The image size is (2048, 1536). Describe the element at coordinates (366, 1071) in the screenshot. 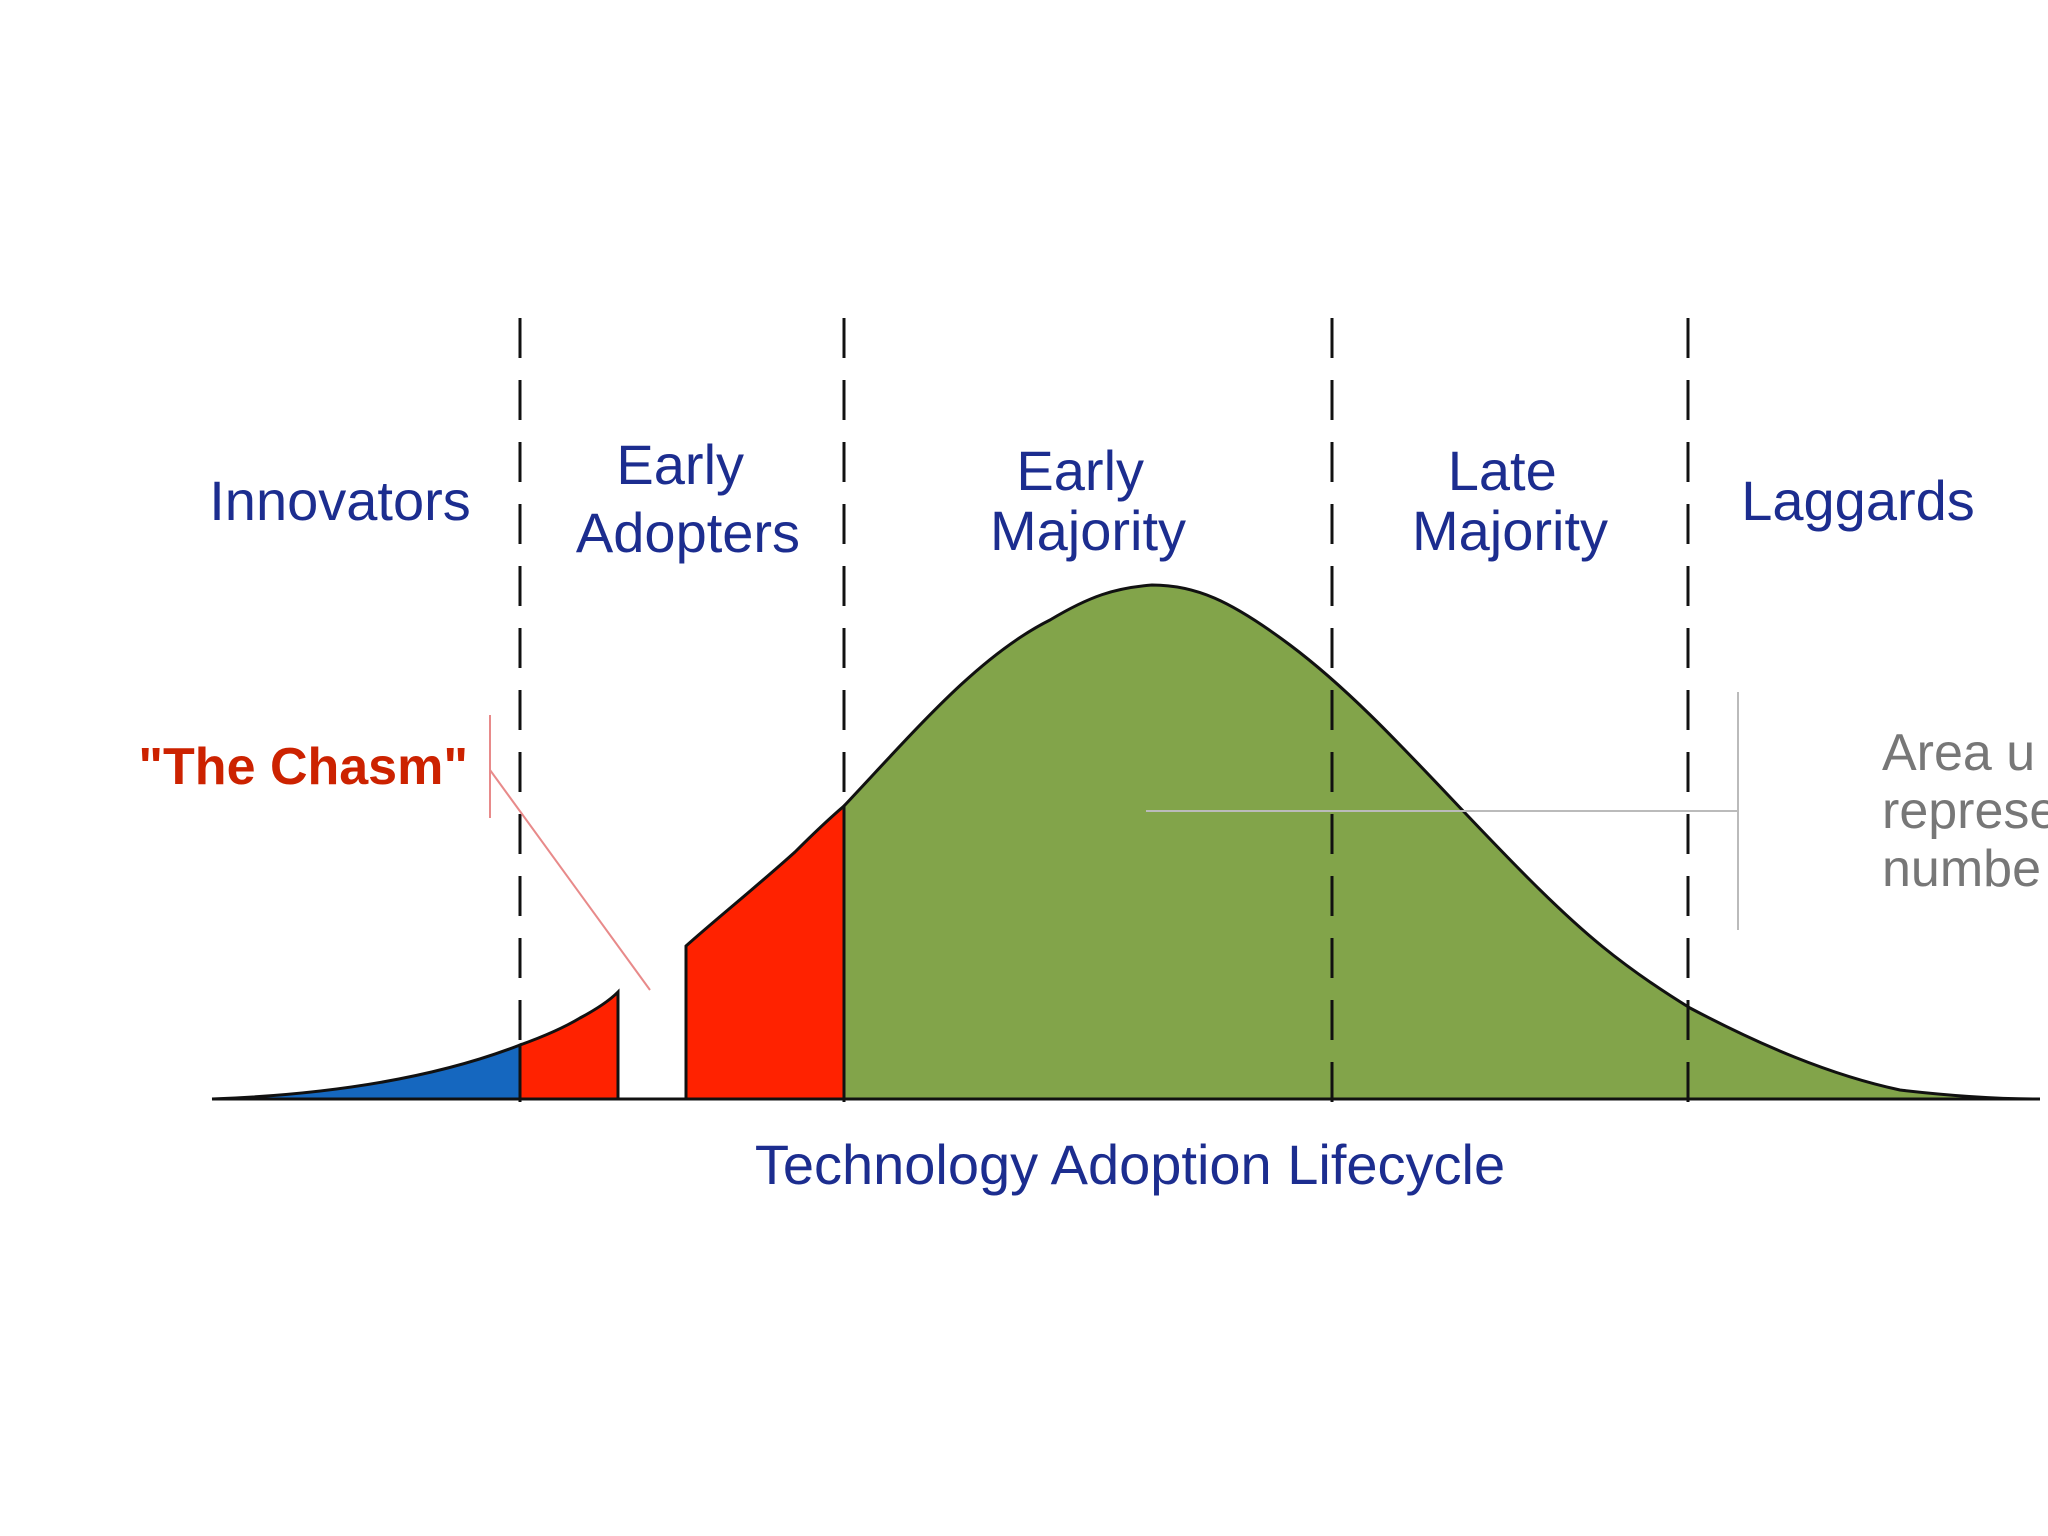

I see `innovators-region` at that location.